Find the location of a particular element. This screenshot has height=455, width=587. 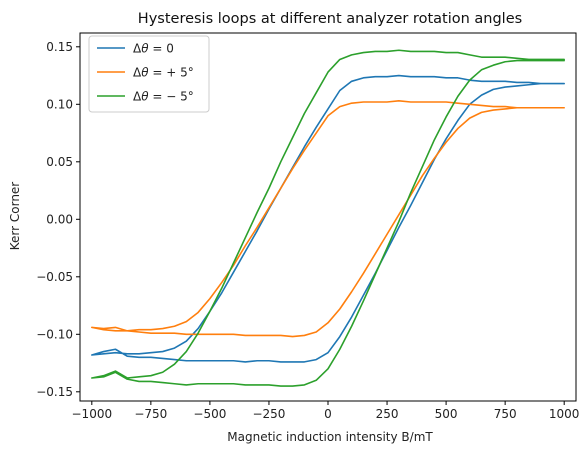

x-axis-ticks: −1000 −750 −500 −250 0 250 500 750 1000 is located at coordinates (326, 411).